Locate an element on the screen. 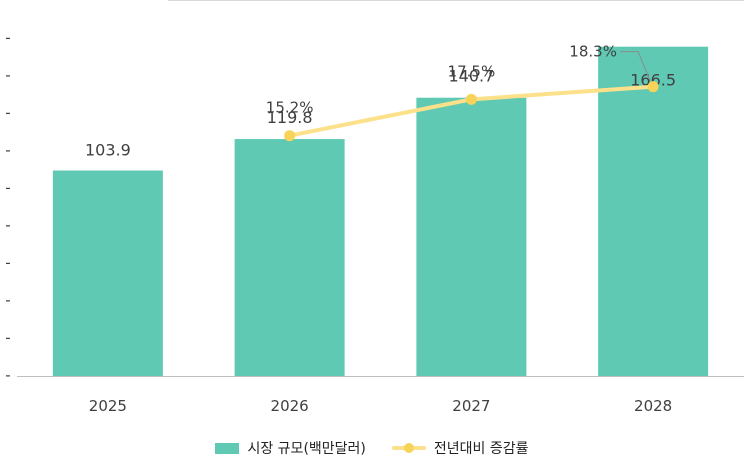 The image size is (744, 469). legend-item-line: 전년대비 증감률 is located at coordinates (460, 448).